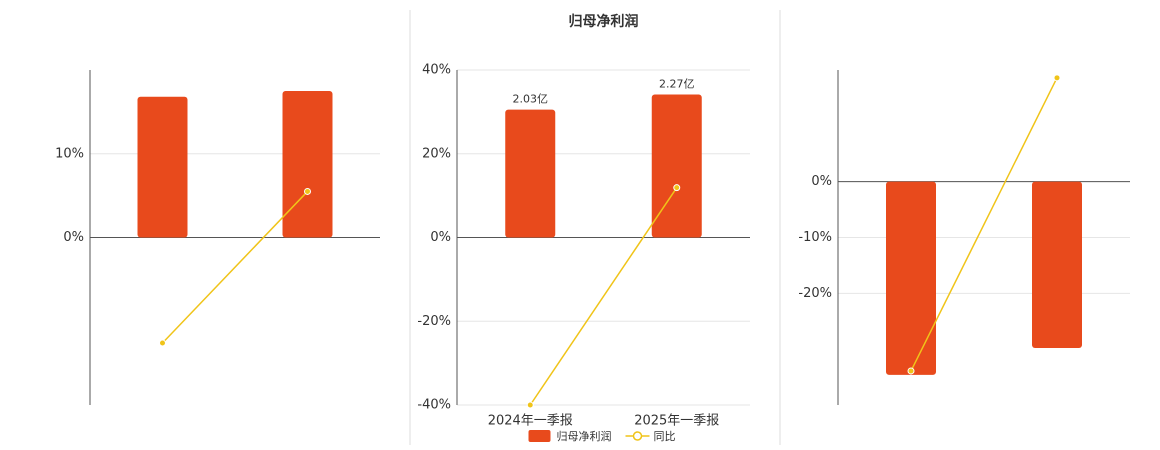 The width and height of the screenshot is (1160, 450). What do you see at coordinates (604, 21) in the screenshot?
I see `chart-title: 归母净利润` at bounding box center [604, 21].